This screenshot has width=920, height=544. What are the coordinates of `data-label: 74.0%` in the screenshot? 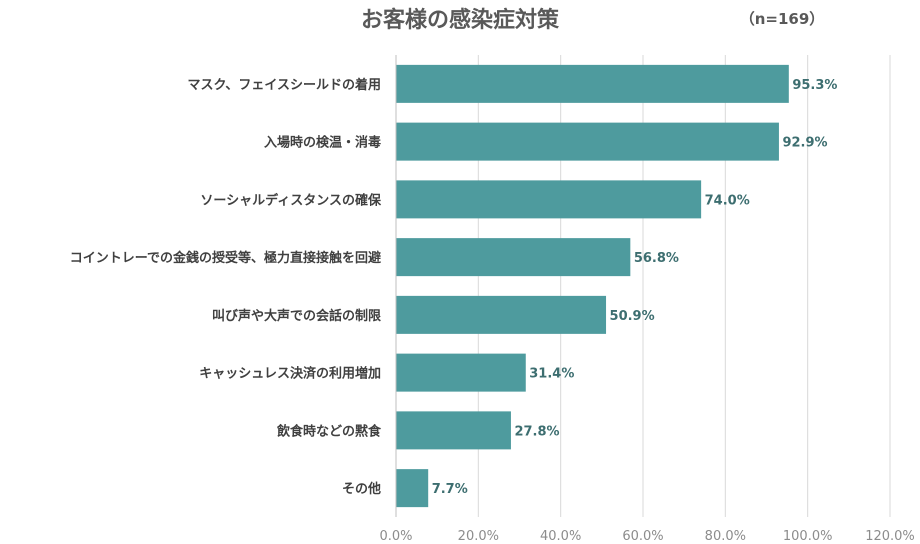 It's located at (727, 200).